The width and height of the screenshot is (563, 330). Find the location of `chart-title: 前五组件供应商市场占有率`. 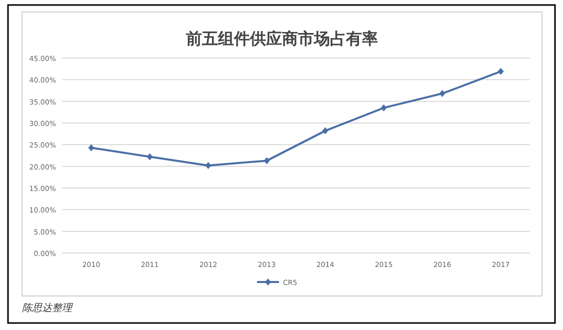

chart-title: 前五组件供应商市场占有率 is located at coordinates (281, 38).